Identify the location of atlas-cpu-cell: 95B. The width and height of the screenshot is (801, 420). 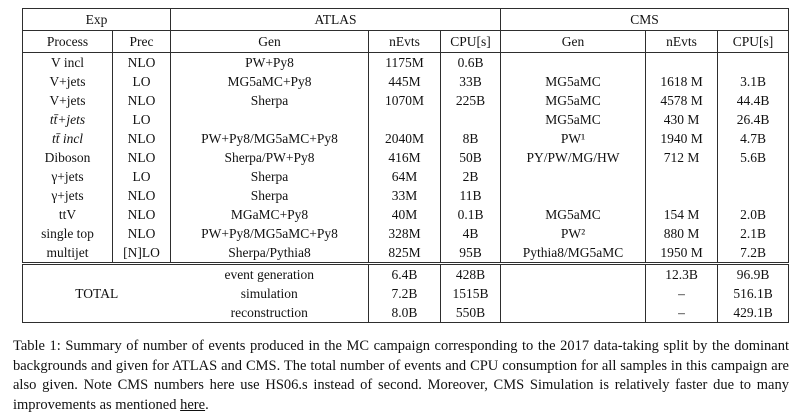
(471, 253).